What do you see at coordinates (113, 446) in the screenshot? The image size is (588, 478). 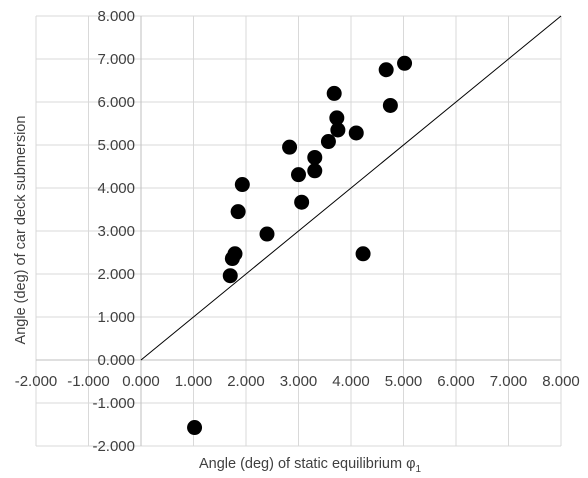 I see `y-tick-label: -2.000` at bounding box center [113, 446].